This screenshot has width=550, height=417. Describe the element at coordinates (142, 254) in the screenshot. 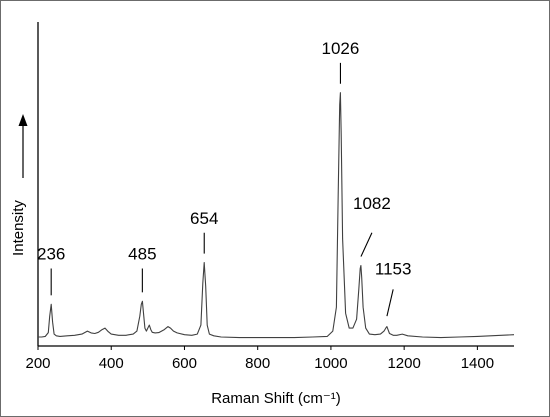

I see `peak-label: 485` at that location.